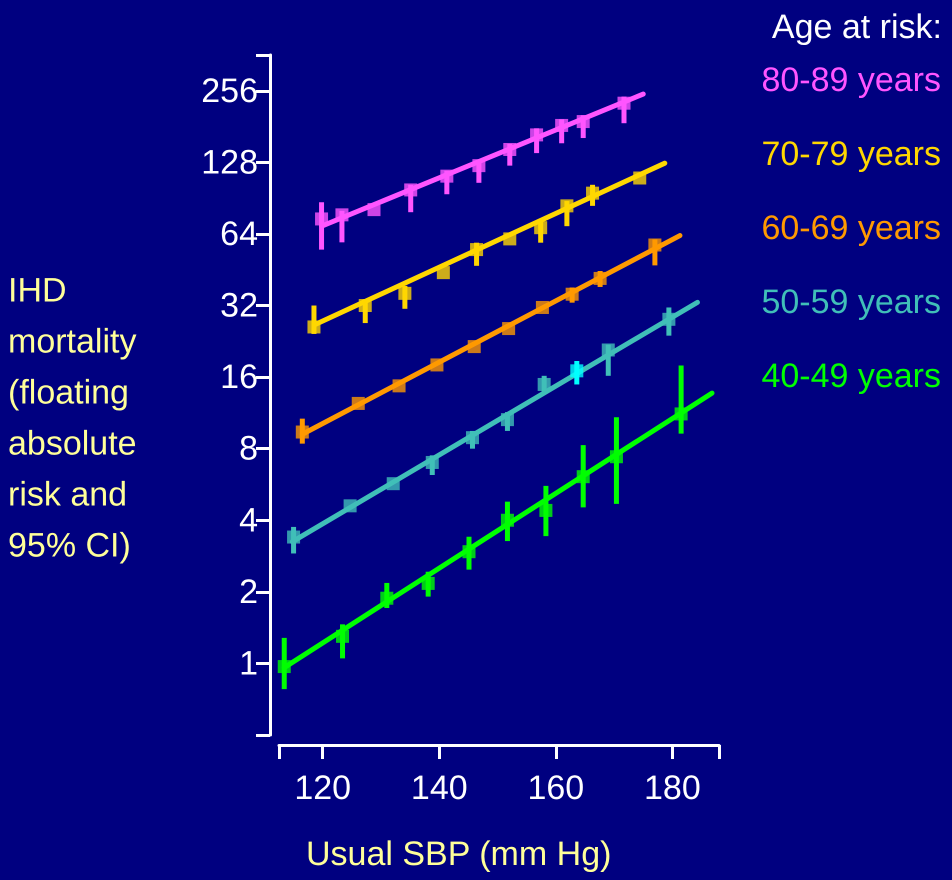  What do you see at coordinates (672, 788) in the screenshot?
I see `x-tick-label: 180` at bounding box center [672, 788].